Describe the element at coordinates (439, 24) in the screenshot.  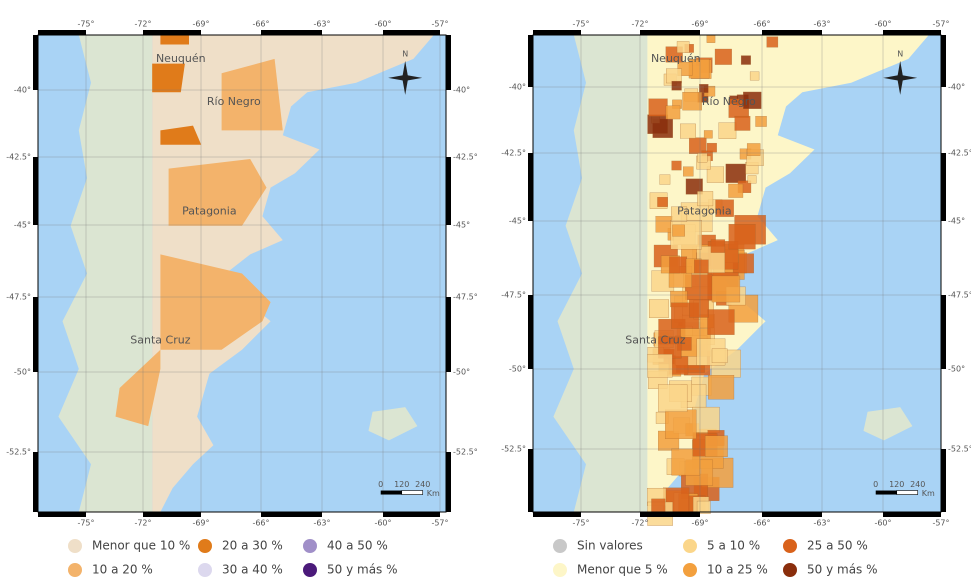
I see `lon-label: -57°` at that location.